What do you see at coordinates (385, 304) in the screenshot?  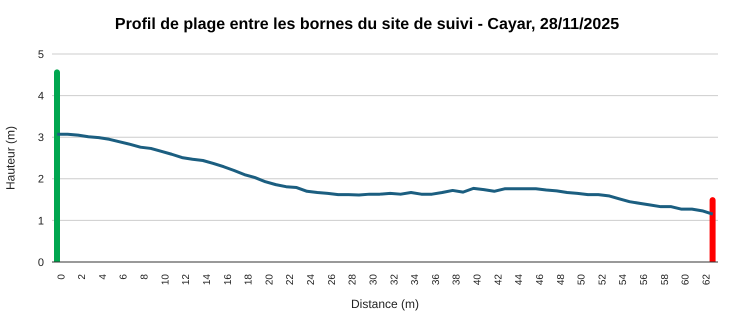 I see `x-axis-title: Distance (m)` at bounding box center [385, 304].